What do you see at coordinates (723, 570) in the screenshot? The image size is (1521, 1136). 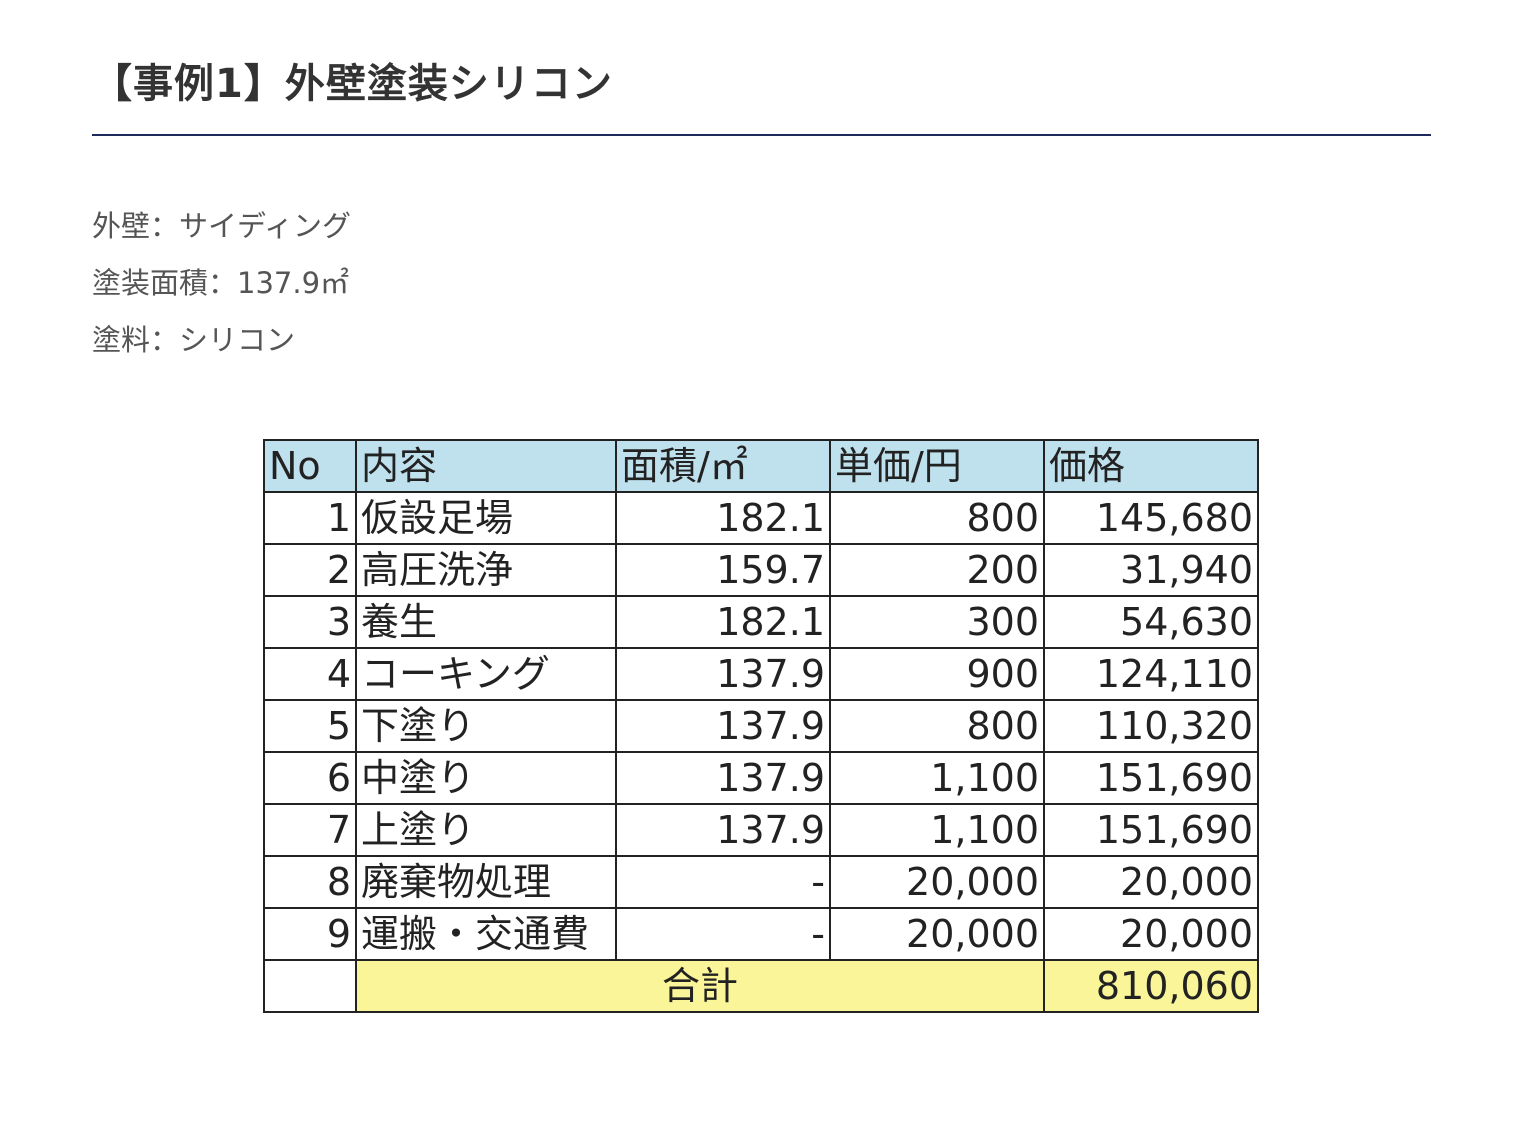 I see `cell-area: 159.7` at bounding box center [723, 570].